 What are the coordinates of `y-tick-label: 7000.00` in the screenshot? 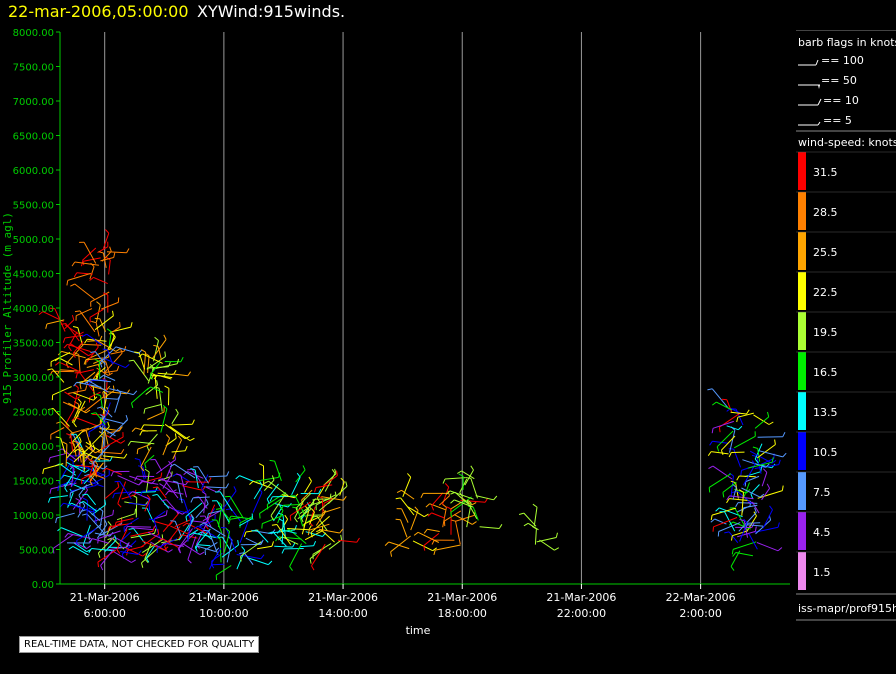 It's located at (33, 102).